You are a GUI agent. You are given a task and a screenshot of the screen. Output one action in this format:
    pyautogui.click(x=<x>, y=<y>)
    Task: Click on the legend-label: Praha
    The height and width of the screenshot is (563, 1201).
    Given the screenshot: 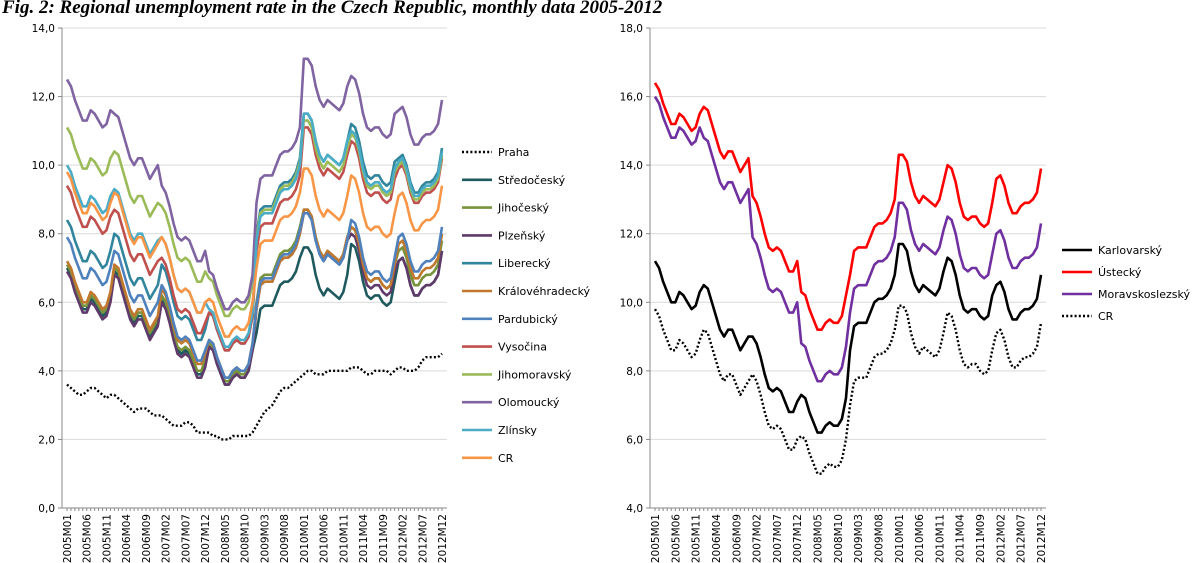 What is the action you would take?
    pyautogui.click(x=513, y=152)
    